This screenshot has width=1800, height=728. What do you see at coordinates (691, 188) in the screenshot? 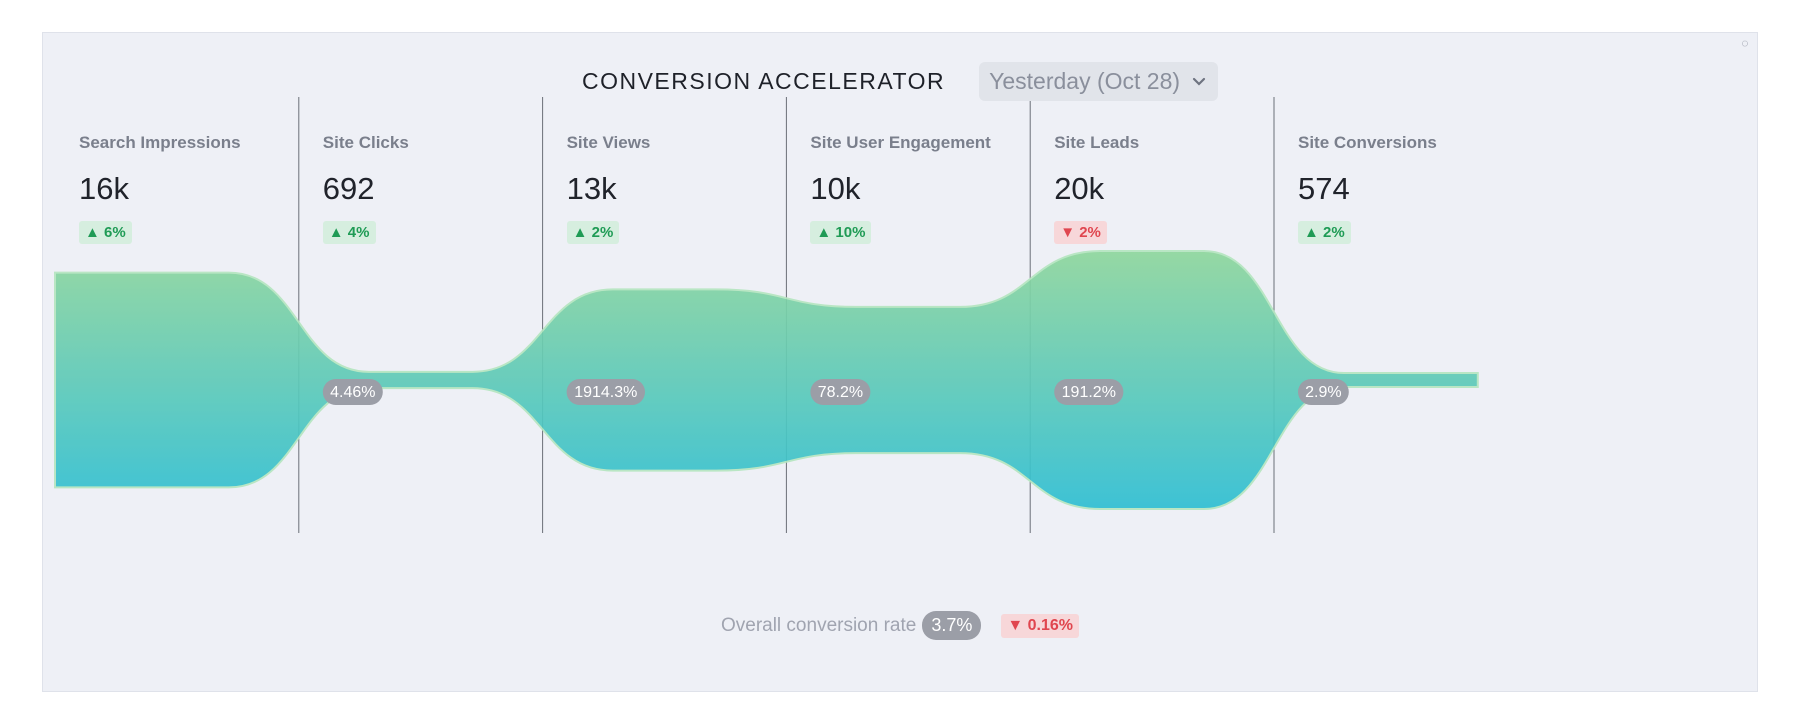
I see `stage-column: Site Views 13k ▲ 2%` at bounding box center [691, 188].